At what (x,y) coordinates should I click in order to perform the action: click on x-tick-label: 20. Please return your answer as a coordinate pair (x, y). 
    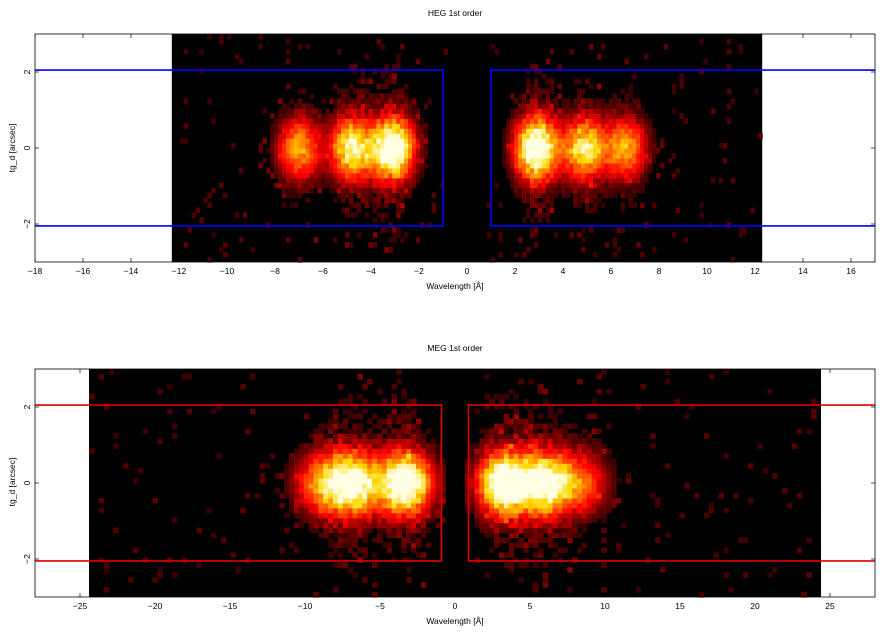
    Looking at the image, I should click on (755, 606).